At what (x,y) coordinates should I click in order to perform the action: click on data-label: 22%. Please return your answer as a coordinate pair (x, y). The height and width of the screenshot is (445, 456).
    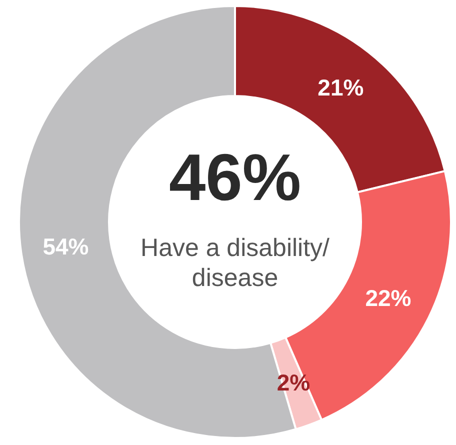
    Looking at the image, I should click on (388, 297).